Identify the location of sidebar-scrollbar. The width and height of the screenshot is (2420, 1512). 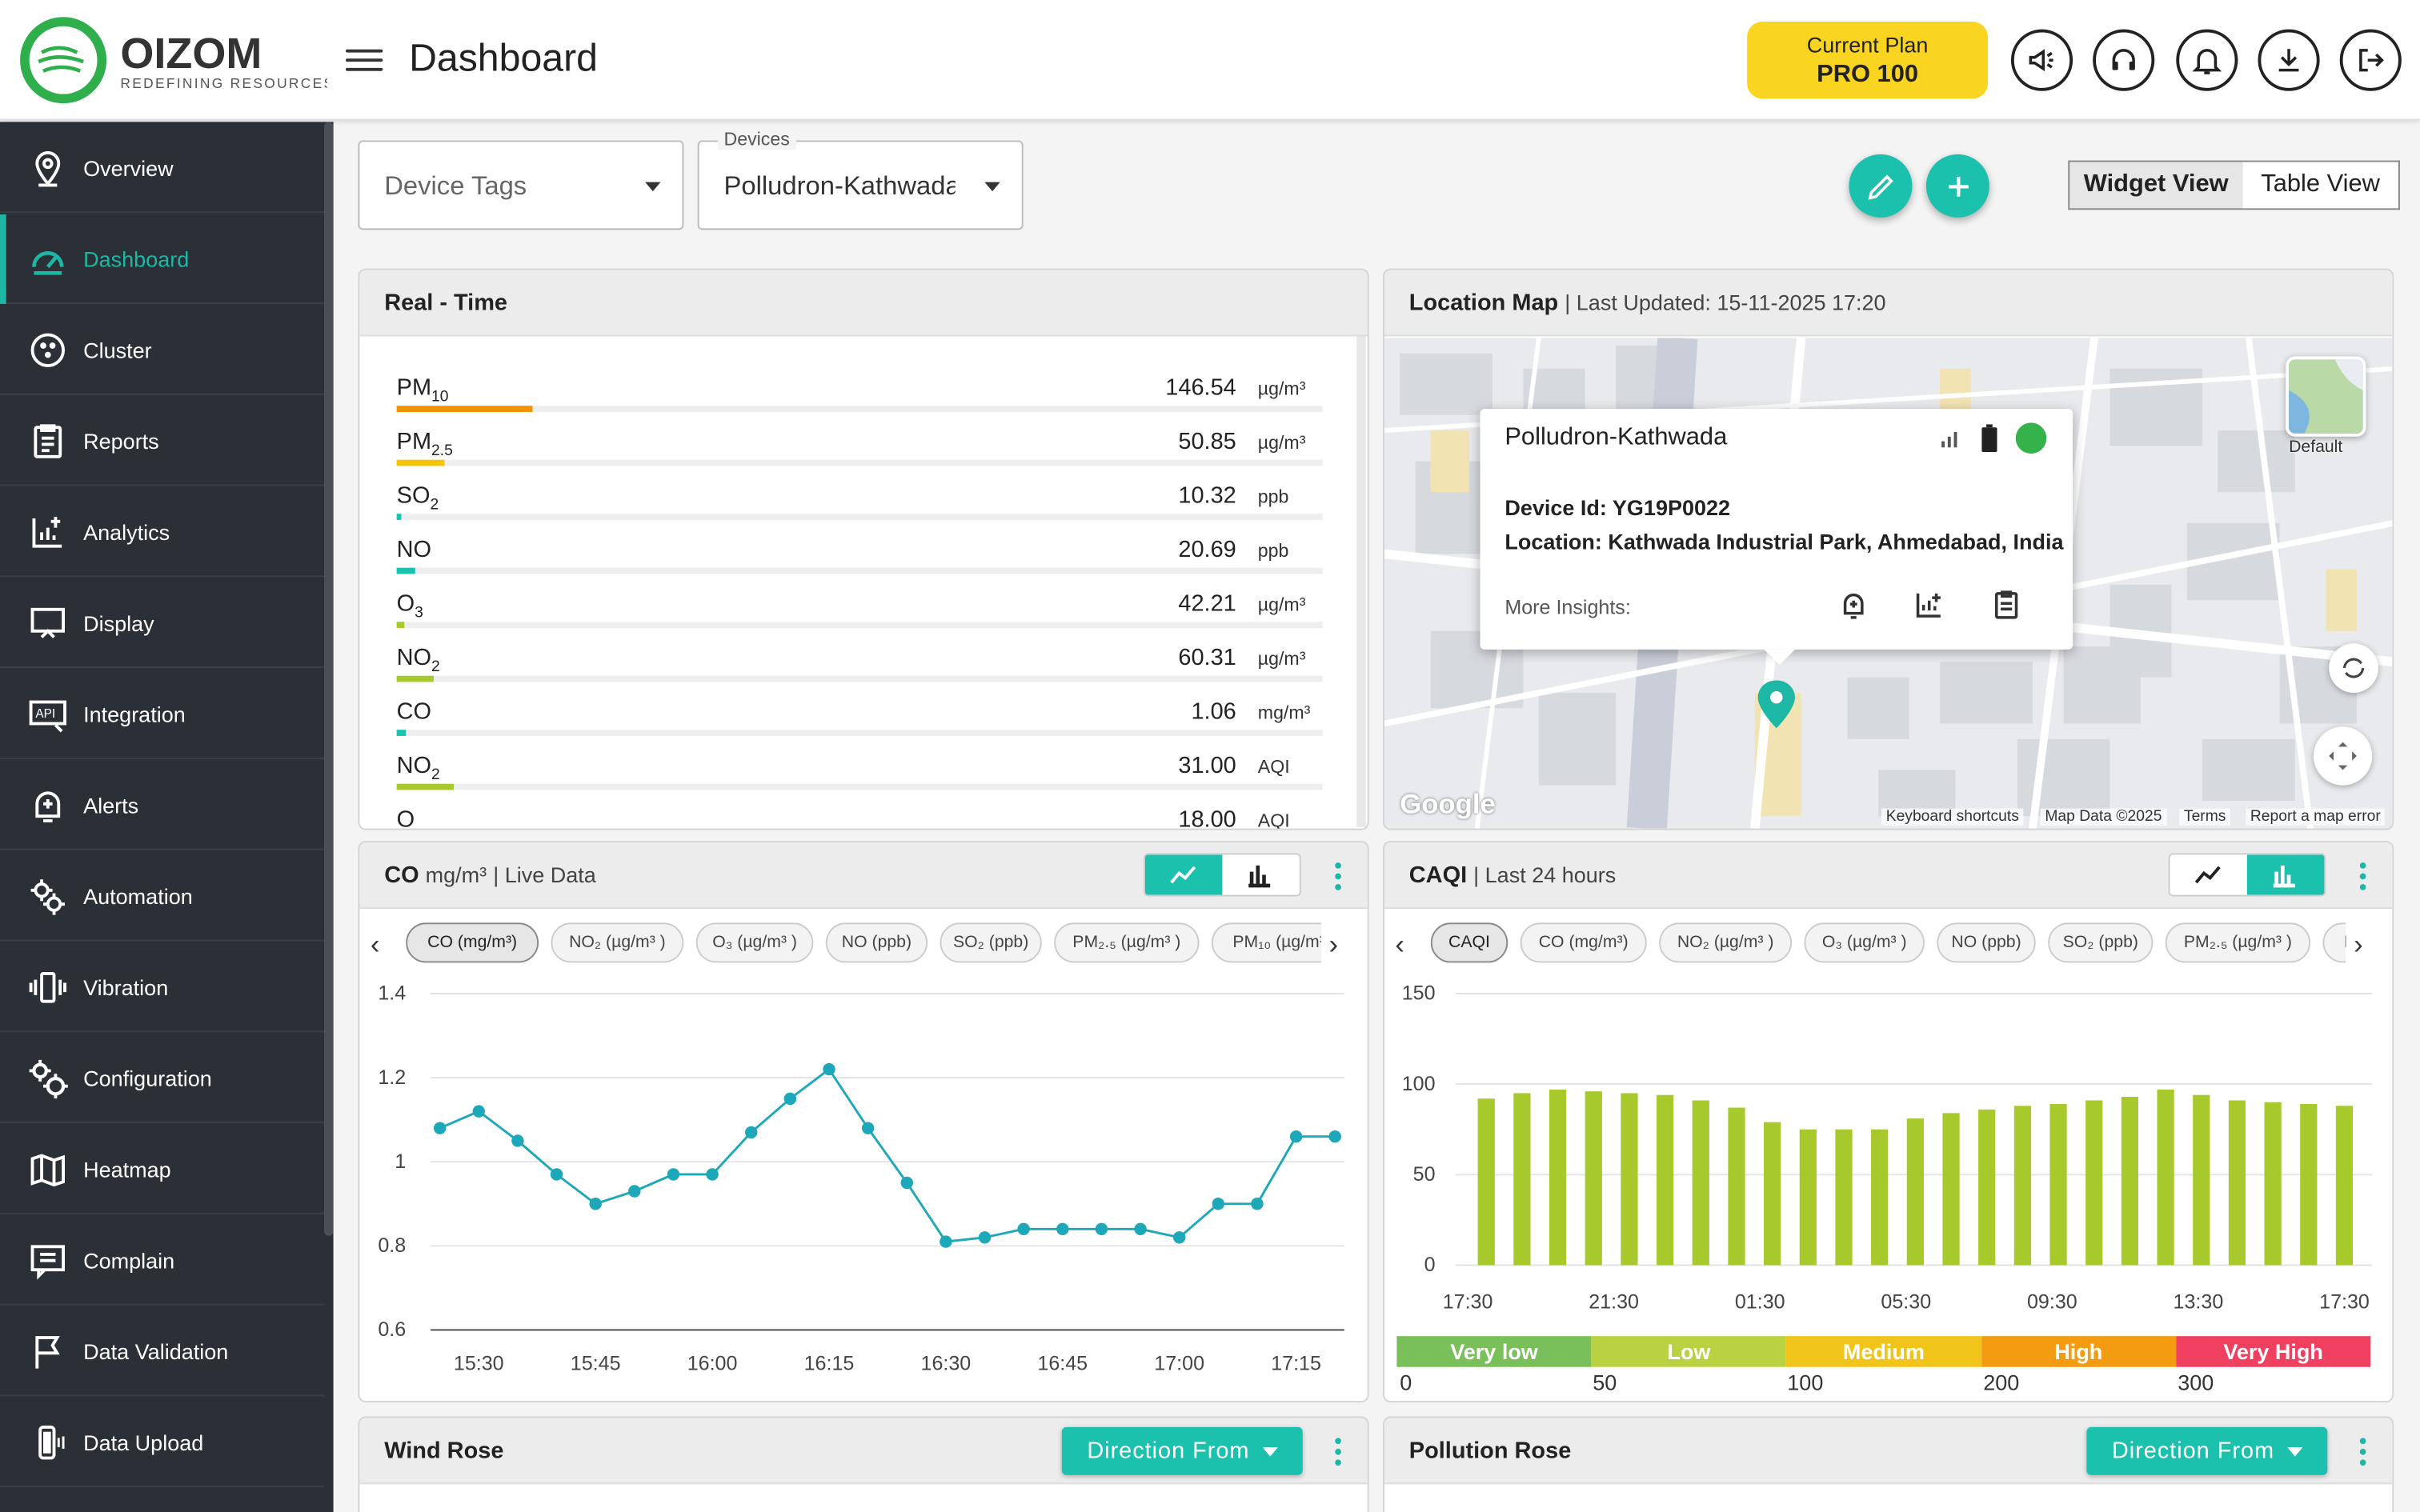
(328, 679).